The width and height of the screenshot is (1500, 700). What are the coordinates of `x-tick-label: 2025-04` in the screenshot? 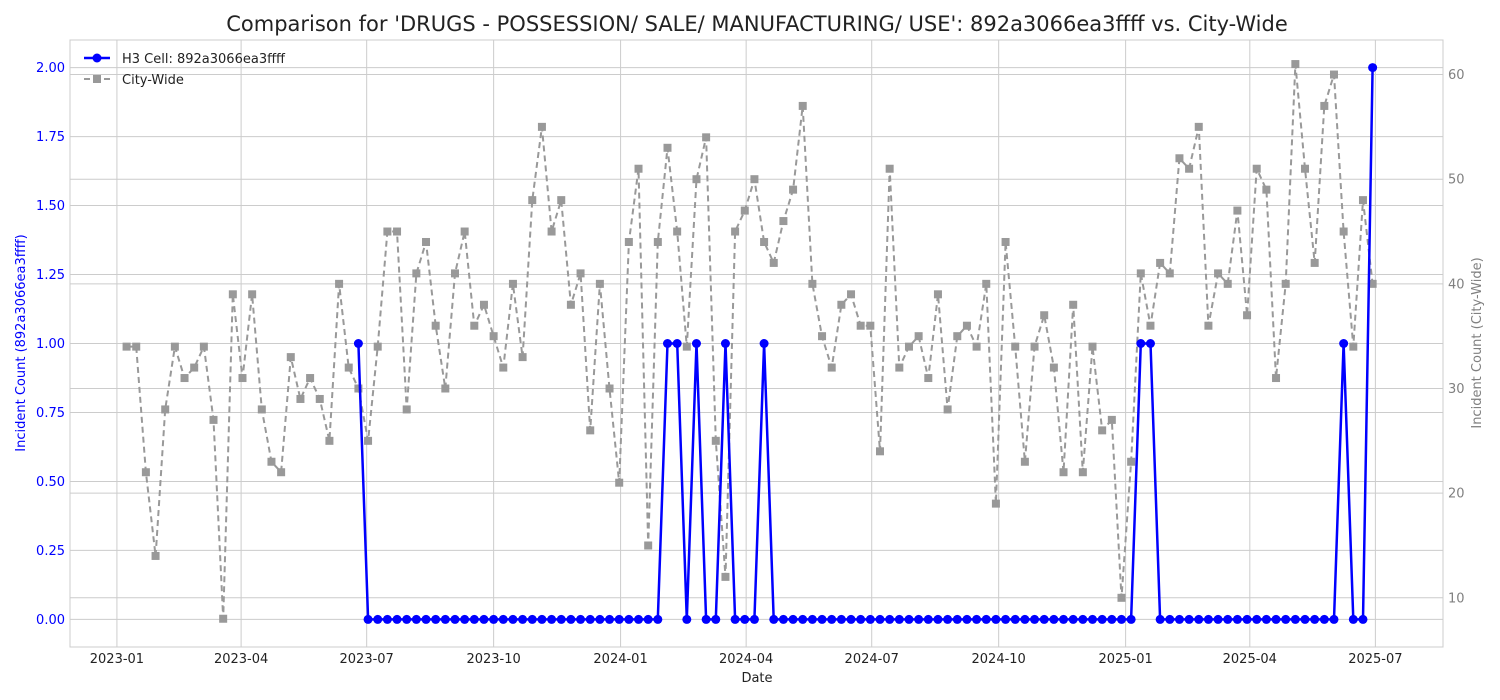 It's located at (1250, 659).